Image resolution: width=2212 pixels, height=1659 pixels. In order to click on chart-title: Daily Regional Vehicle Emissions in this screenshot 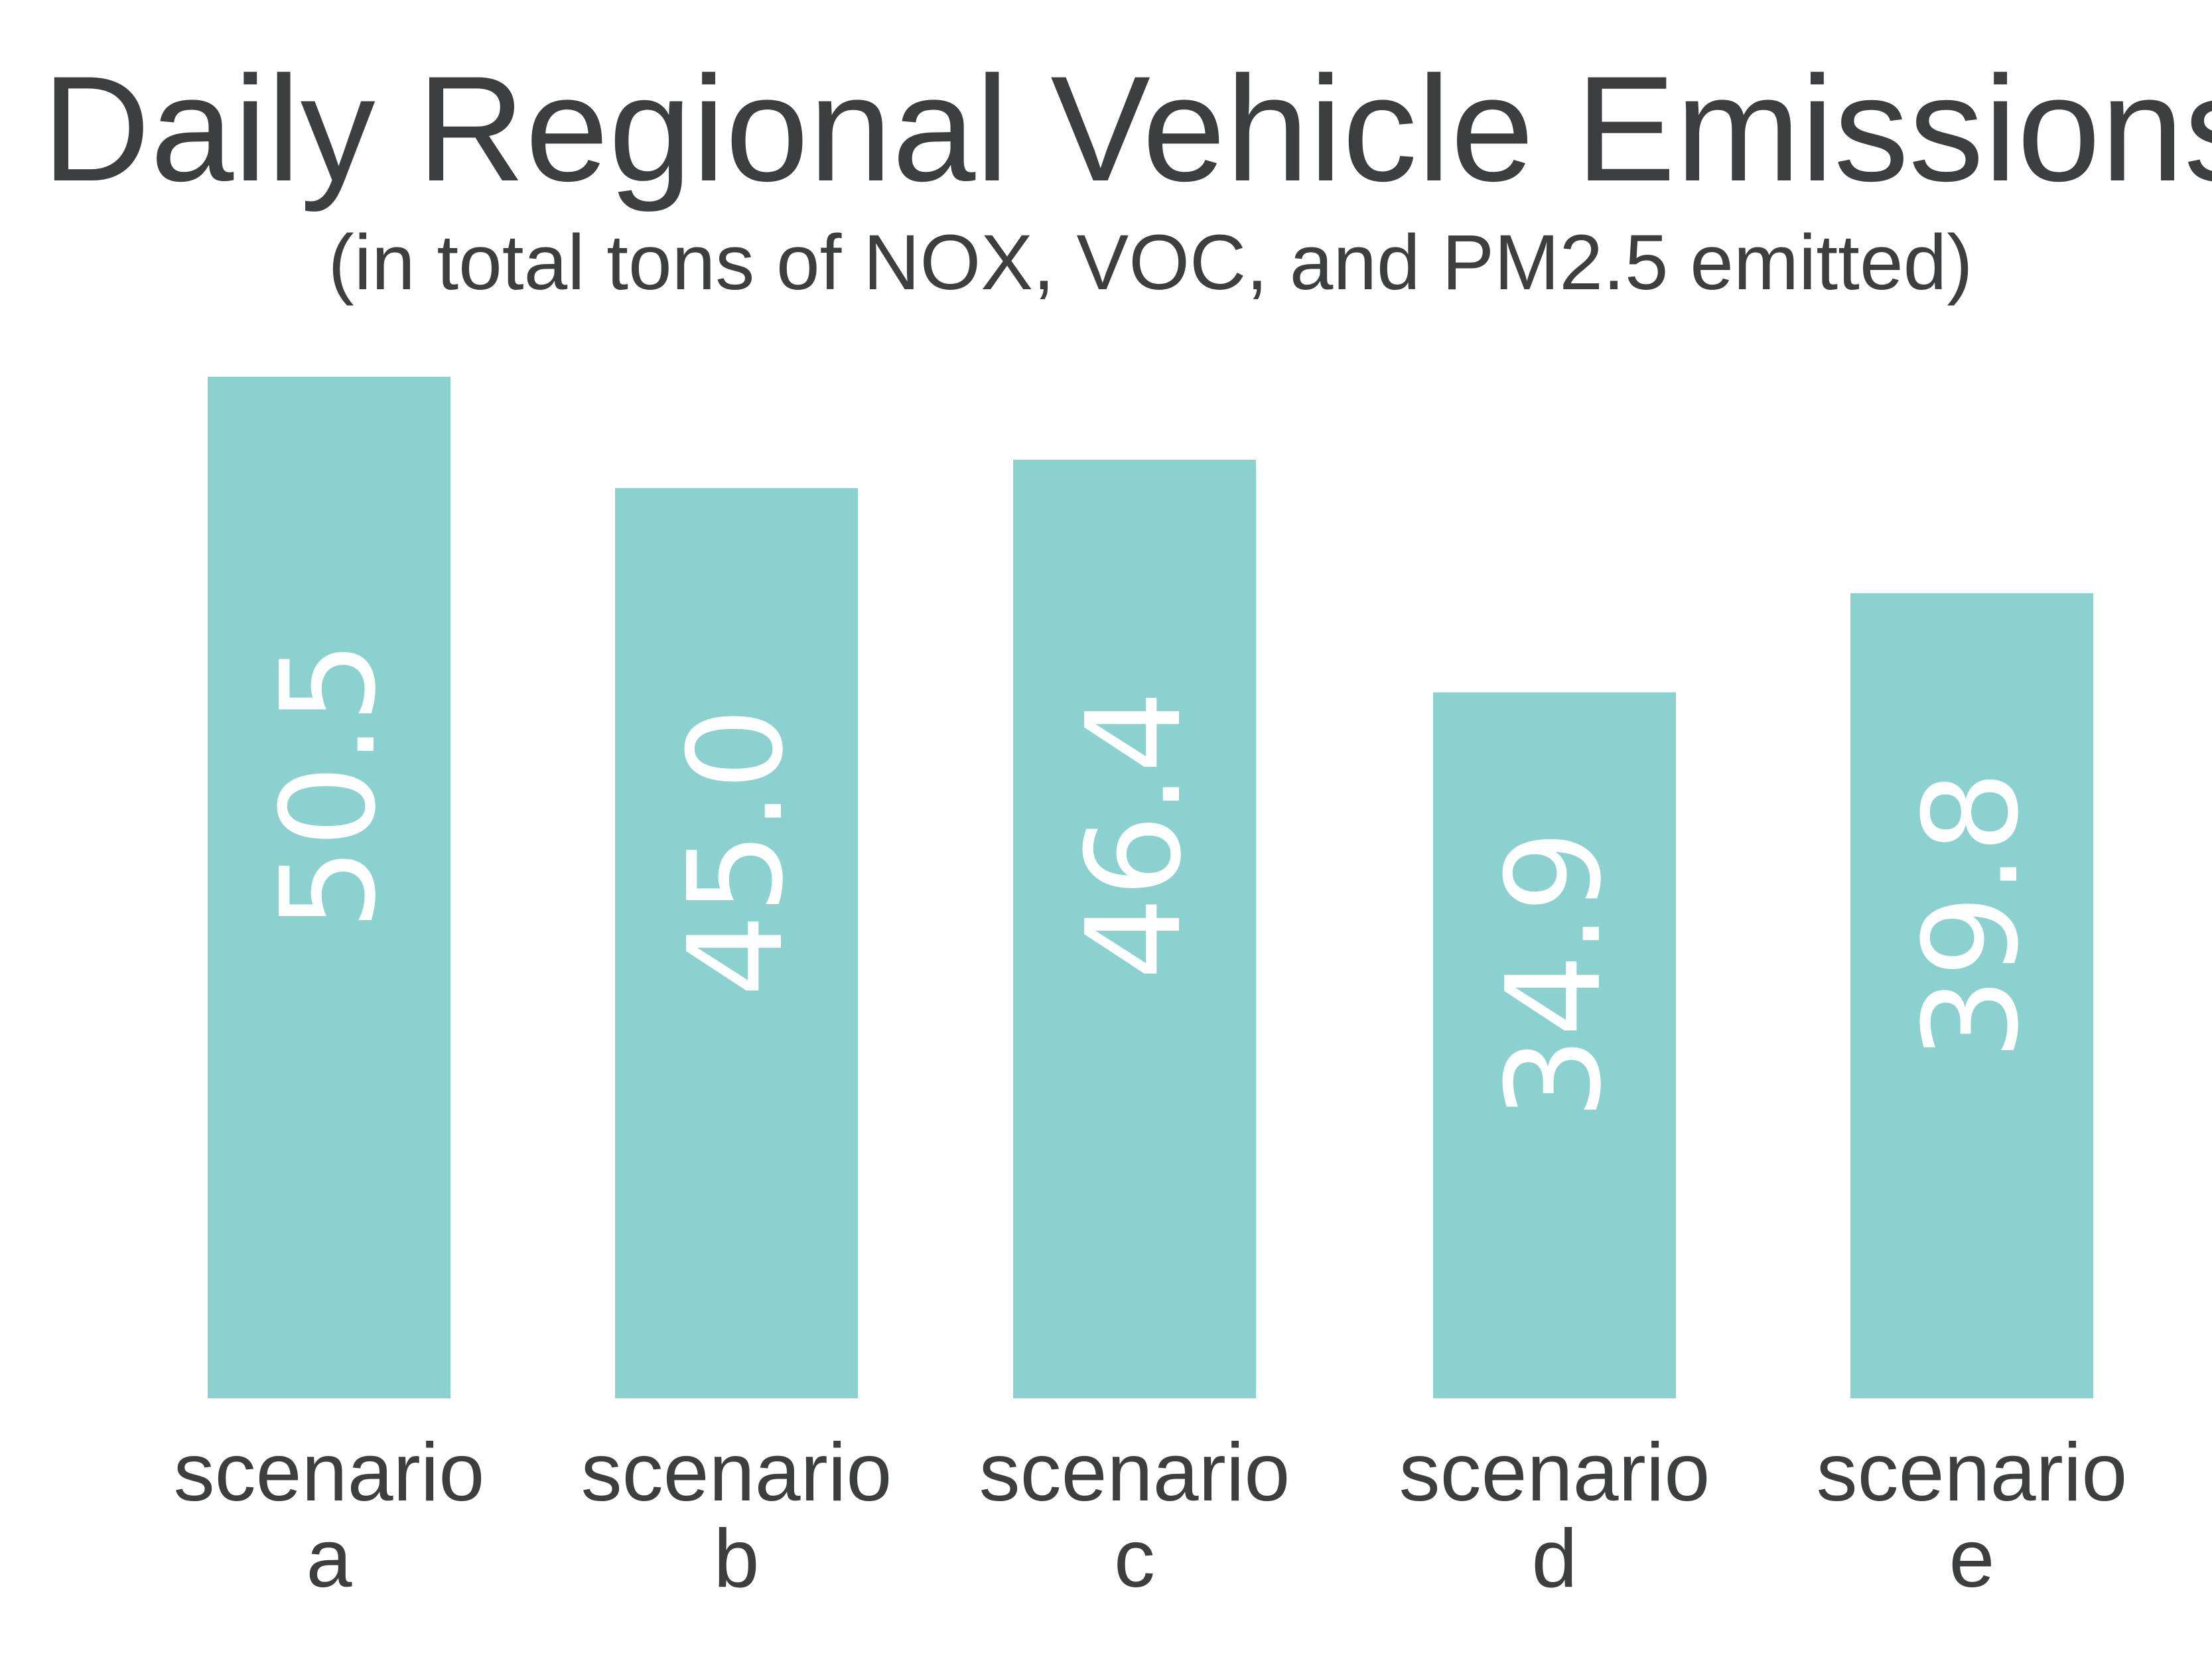, I will do `click(1127, 128)`.